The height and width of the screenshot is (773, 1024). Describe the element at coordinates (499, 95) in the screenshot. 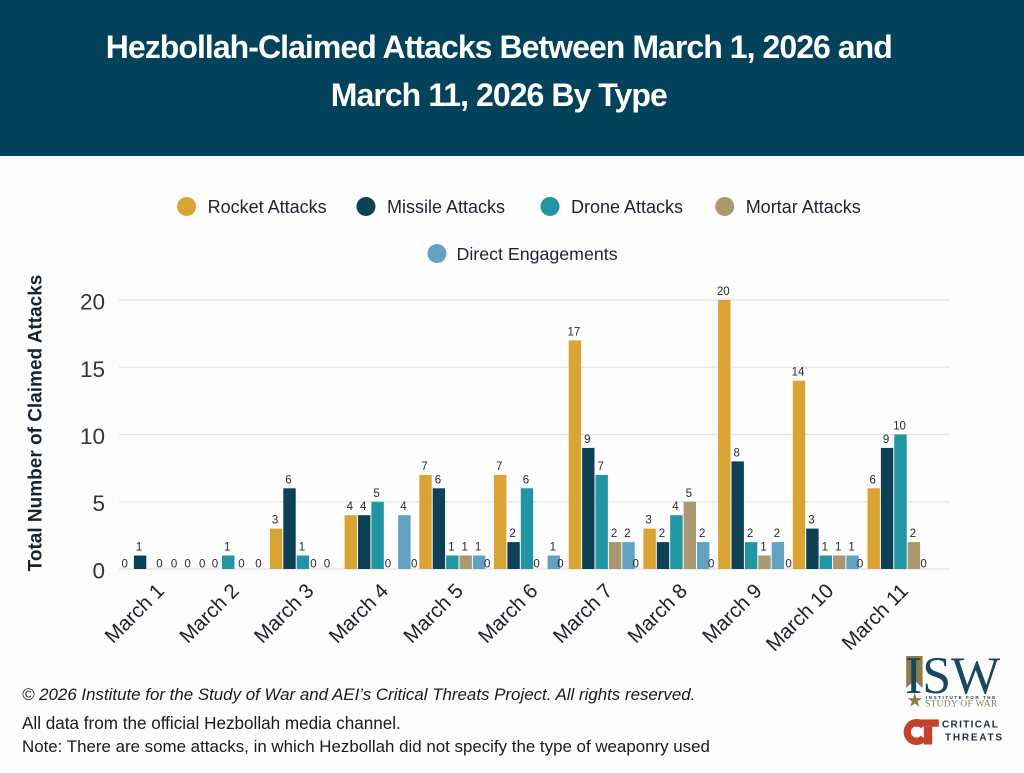

I see `svg-text: March 11, 2026 By Type` at that location.